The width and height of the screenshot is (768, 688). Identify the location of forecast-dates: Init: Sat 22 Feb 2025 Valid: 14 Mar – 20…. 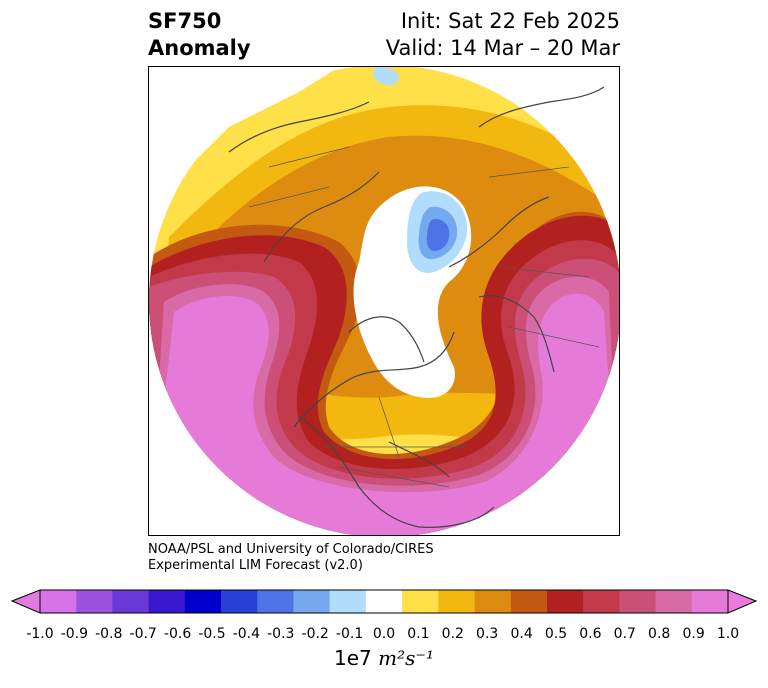
(503, 35).